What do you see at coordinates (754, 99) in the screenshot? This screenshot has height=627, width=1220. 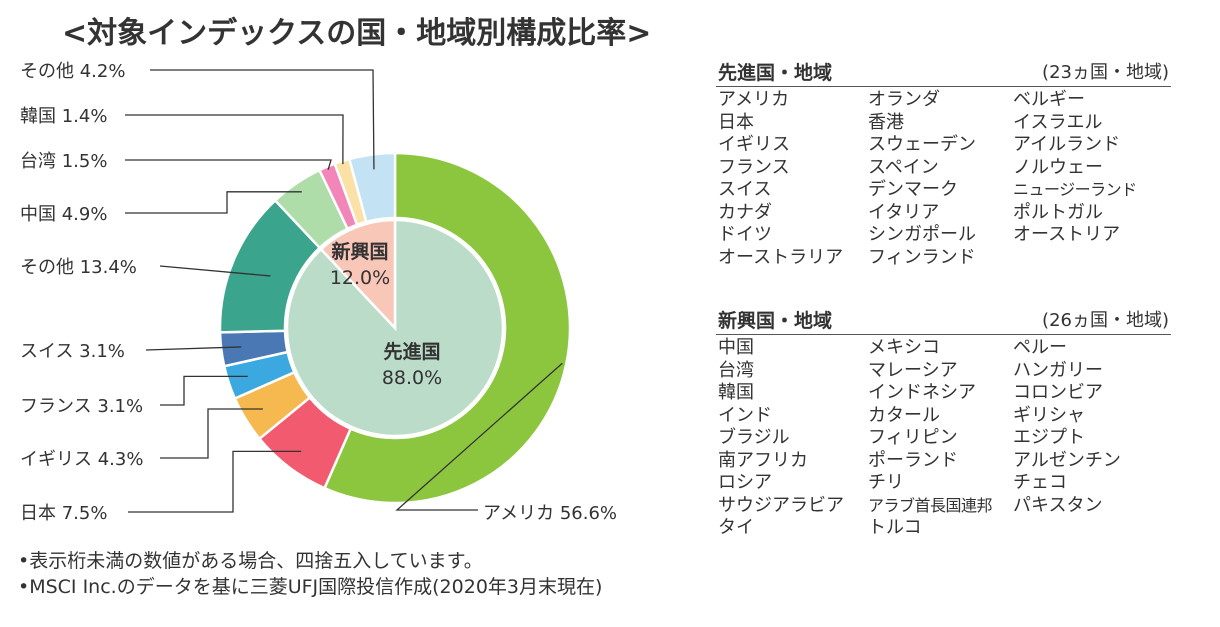 I see `country-name: アメリカ` at bounding box center [754, 99].